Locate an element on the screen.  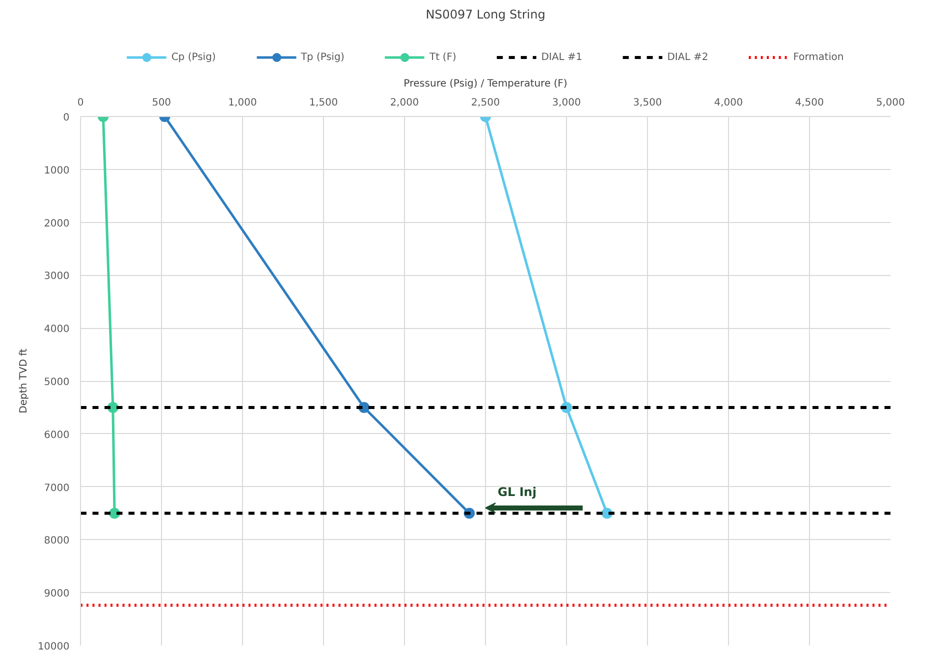
x-tick-label: 1,000 is located at coordinates (242, 103).